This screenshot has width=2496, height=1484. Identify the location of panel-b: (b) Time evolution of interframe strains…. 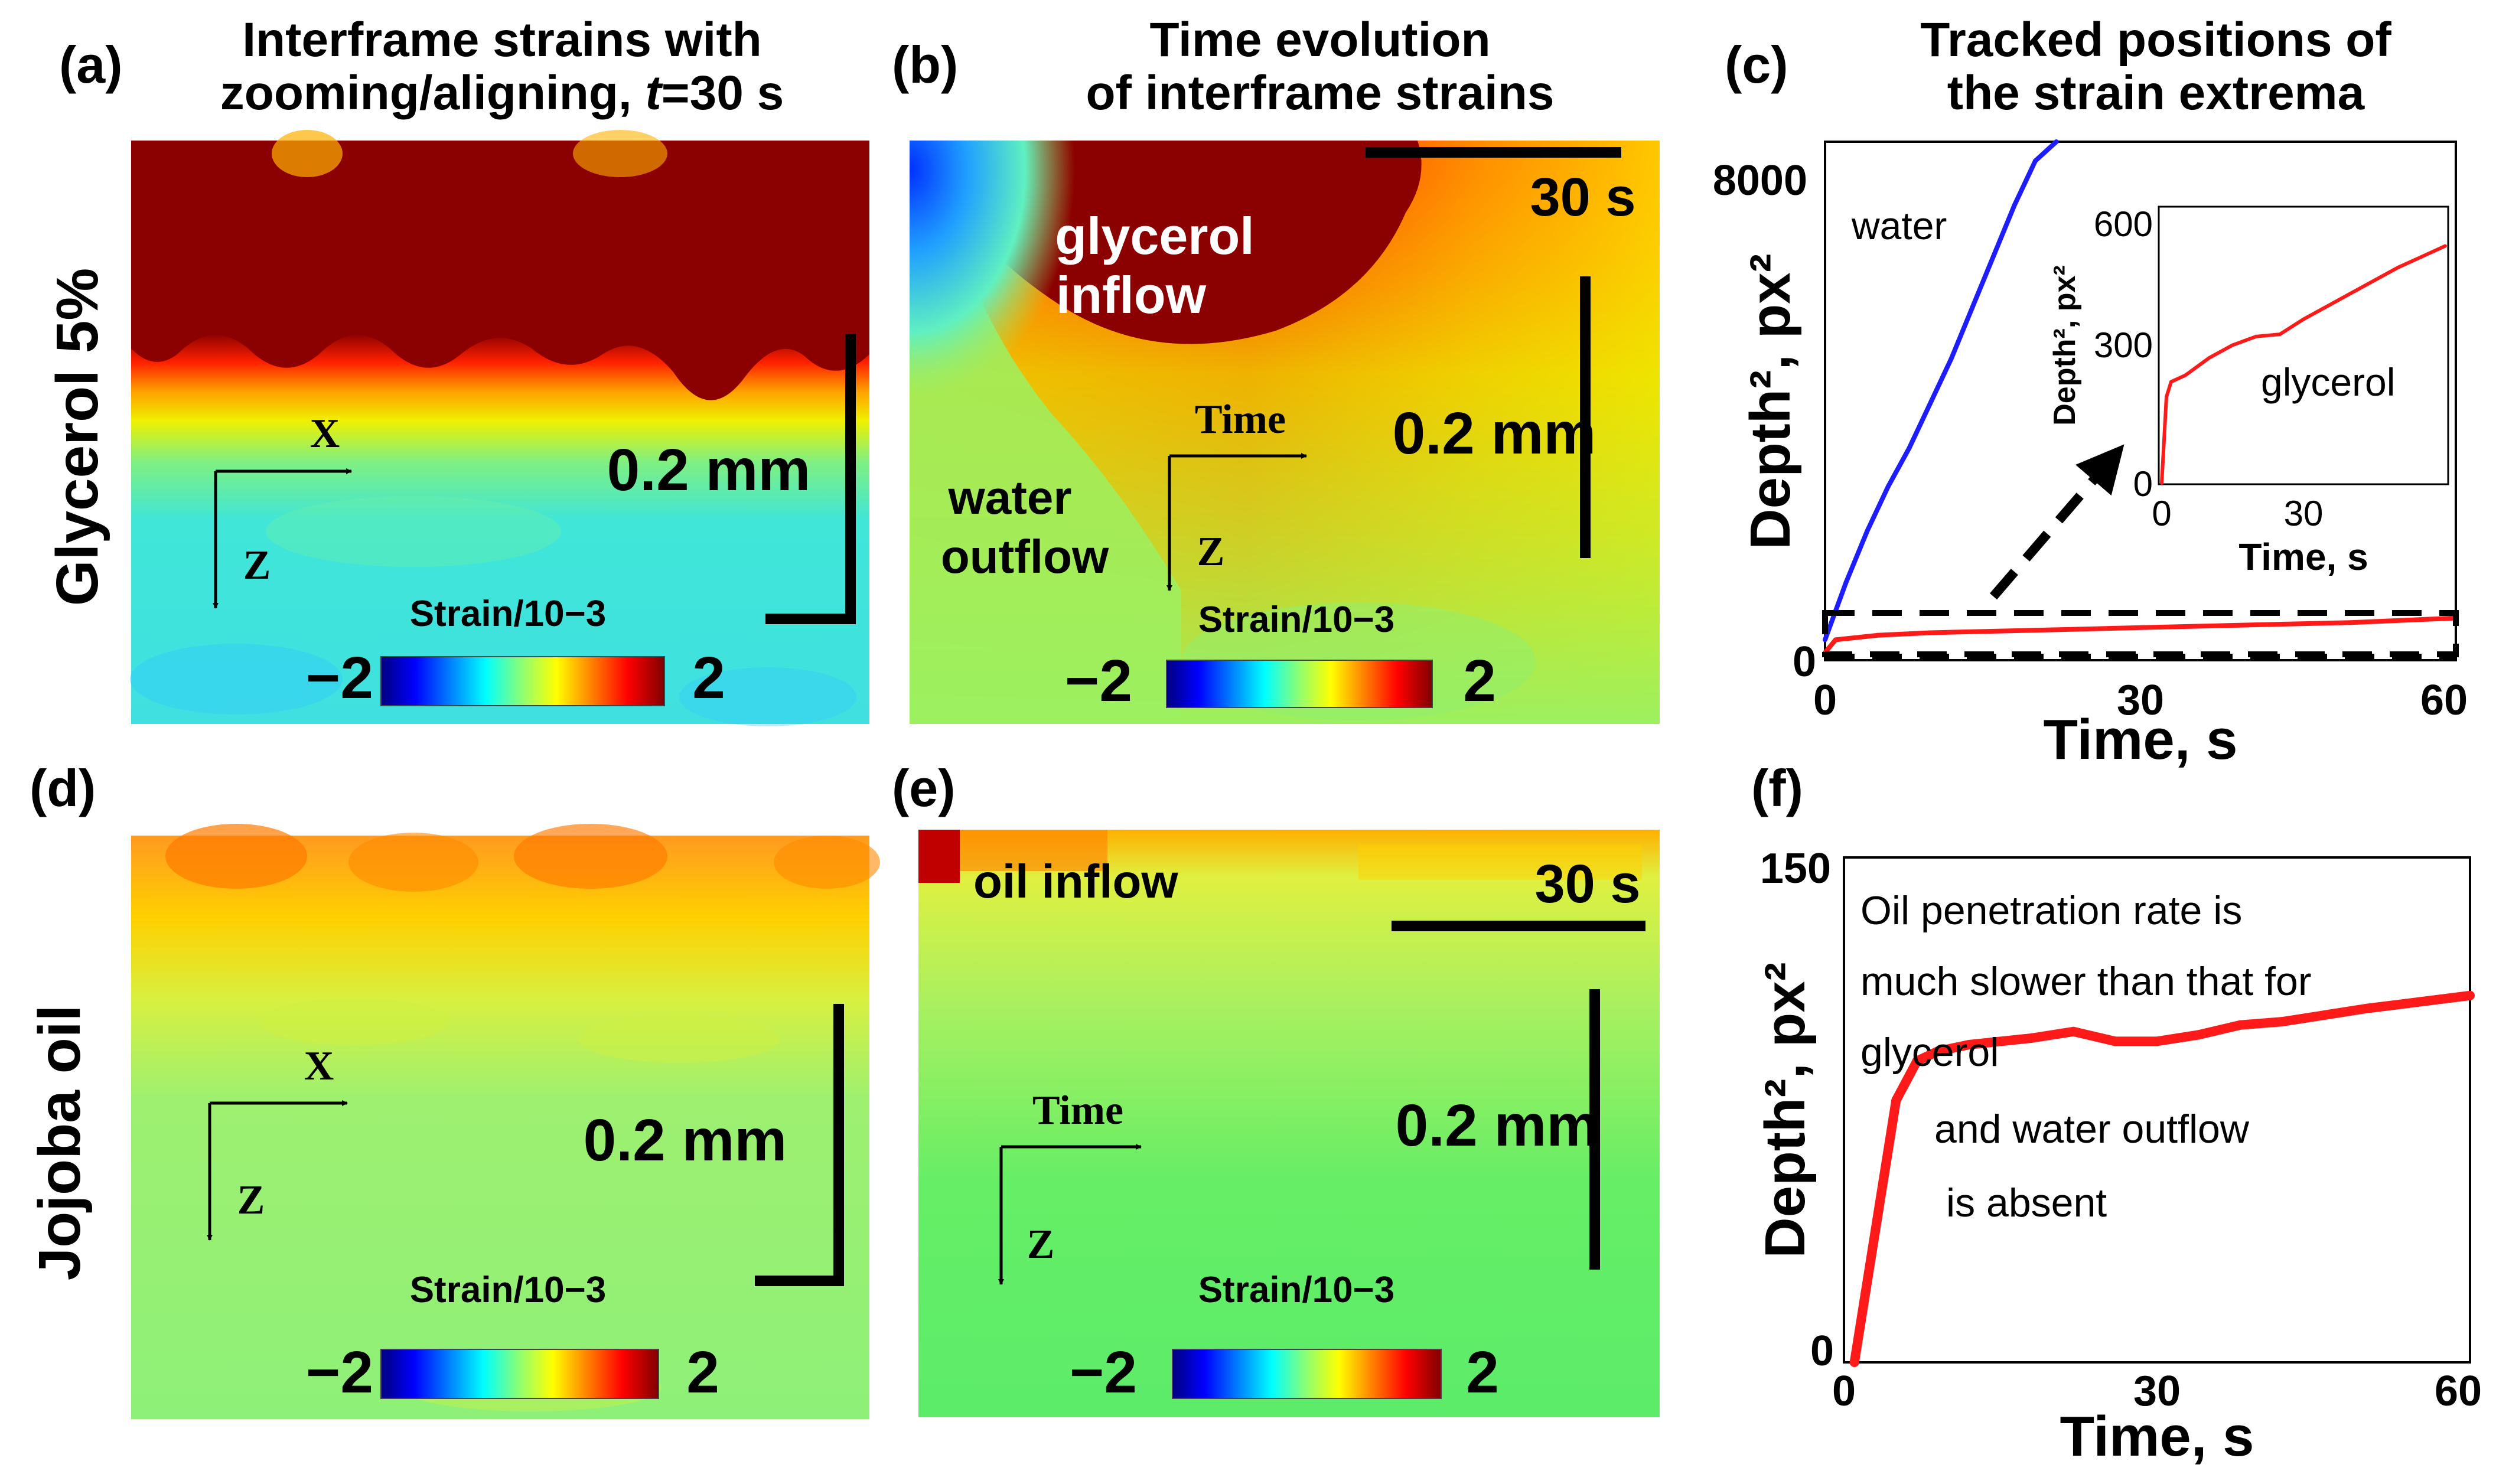
(1276, 368).